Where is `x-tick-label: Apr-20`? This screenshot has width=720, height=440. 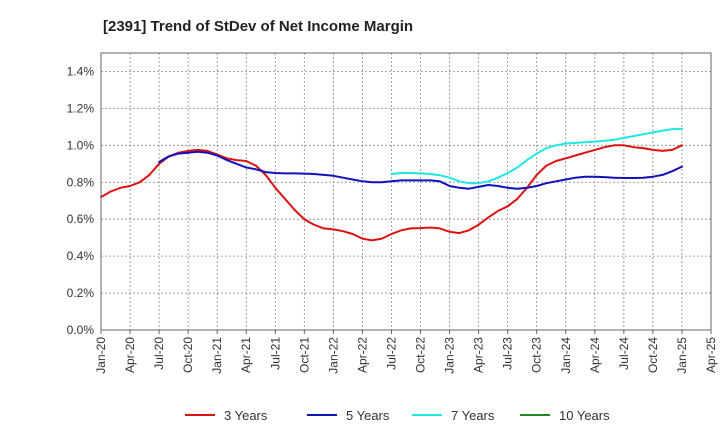 x-tick-label: Apr-20 is located at coordinates (130, 355).